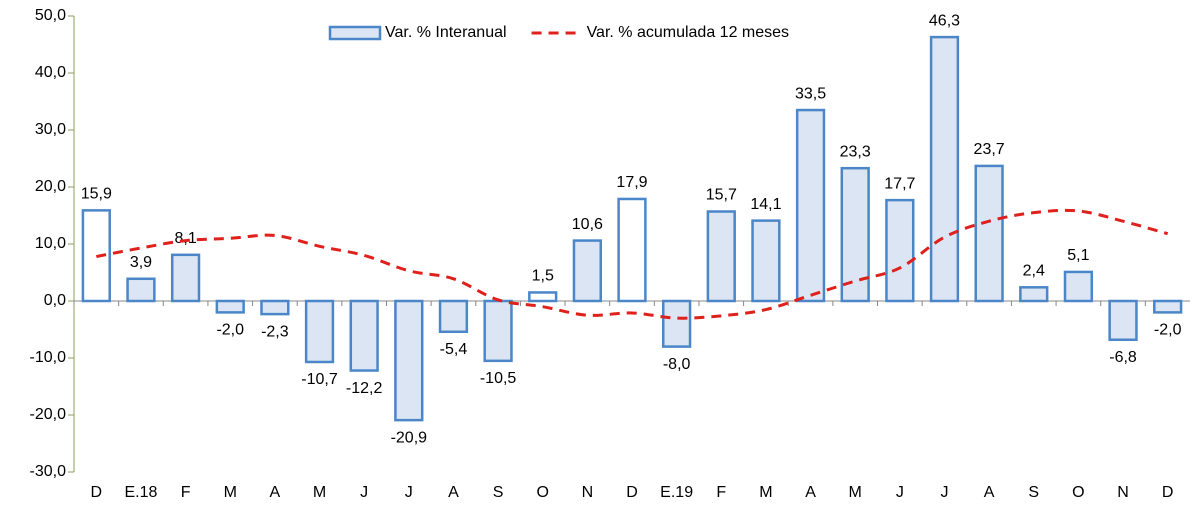 The height and width of the screenshot is (508, 1193). Describe the element at coordinates (50, 186) in the screenshot. I see `y-tick-label: 20,0` at that location.